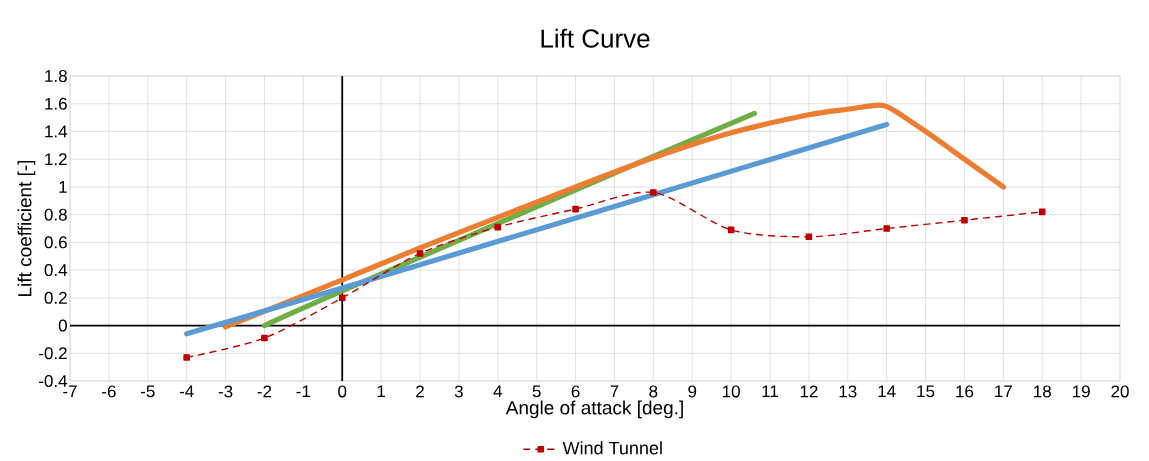  Describe the element at coordinates (1042, 391) in the screenshot. I see `x-tick-label: 18` at that location.